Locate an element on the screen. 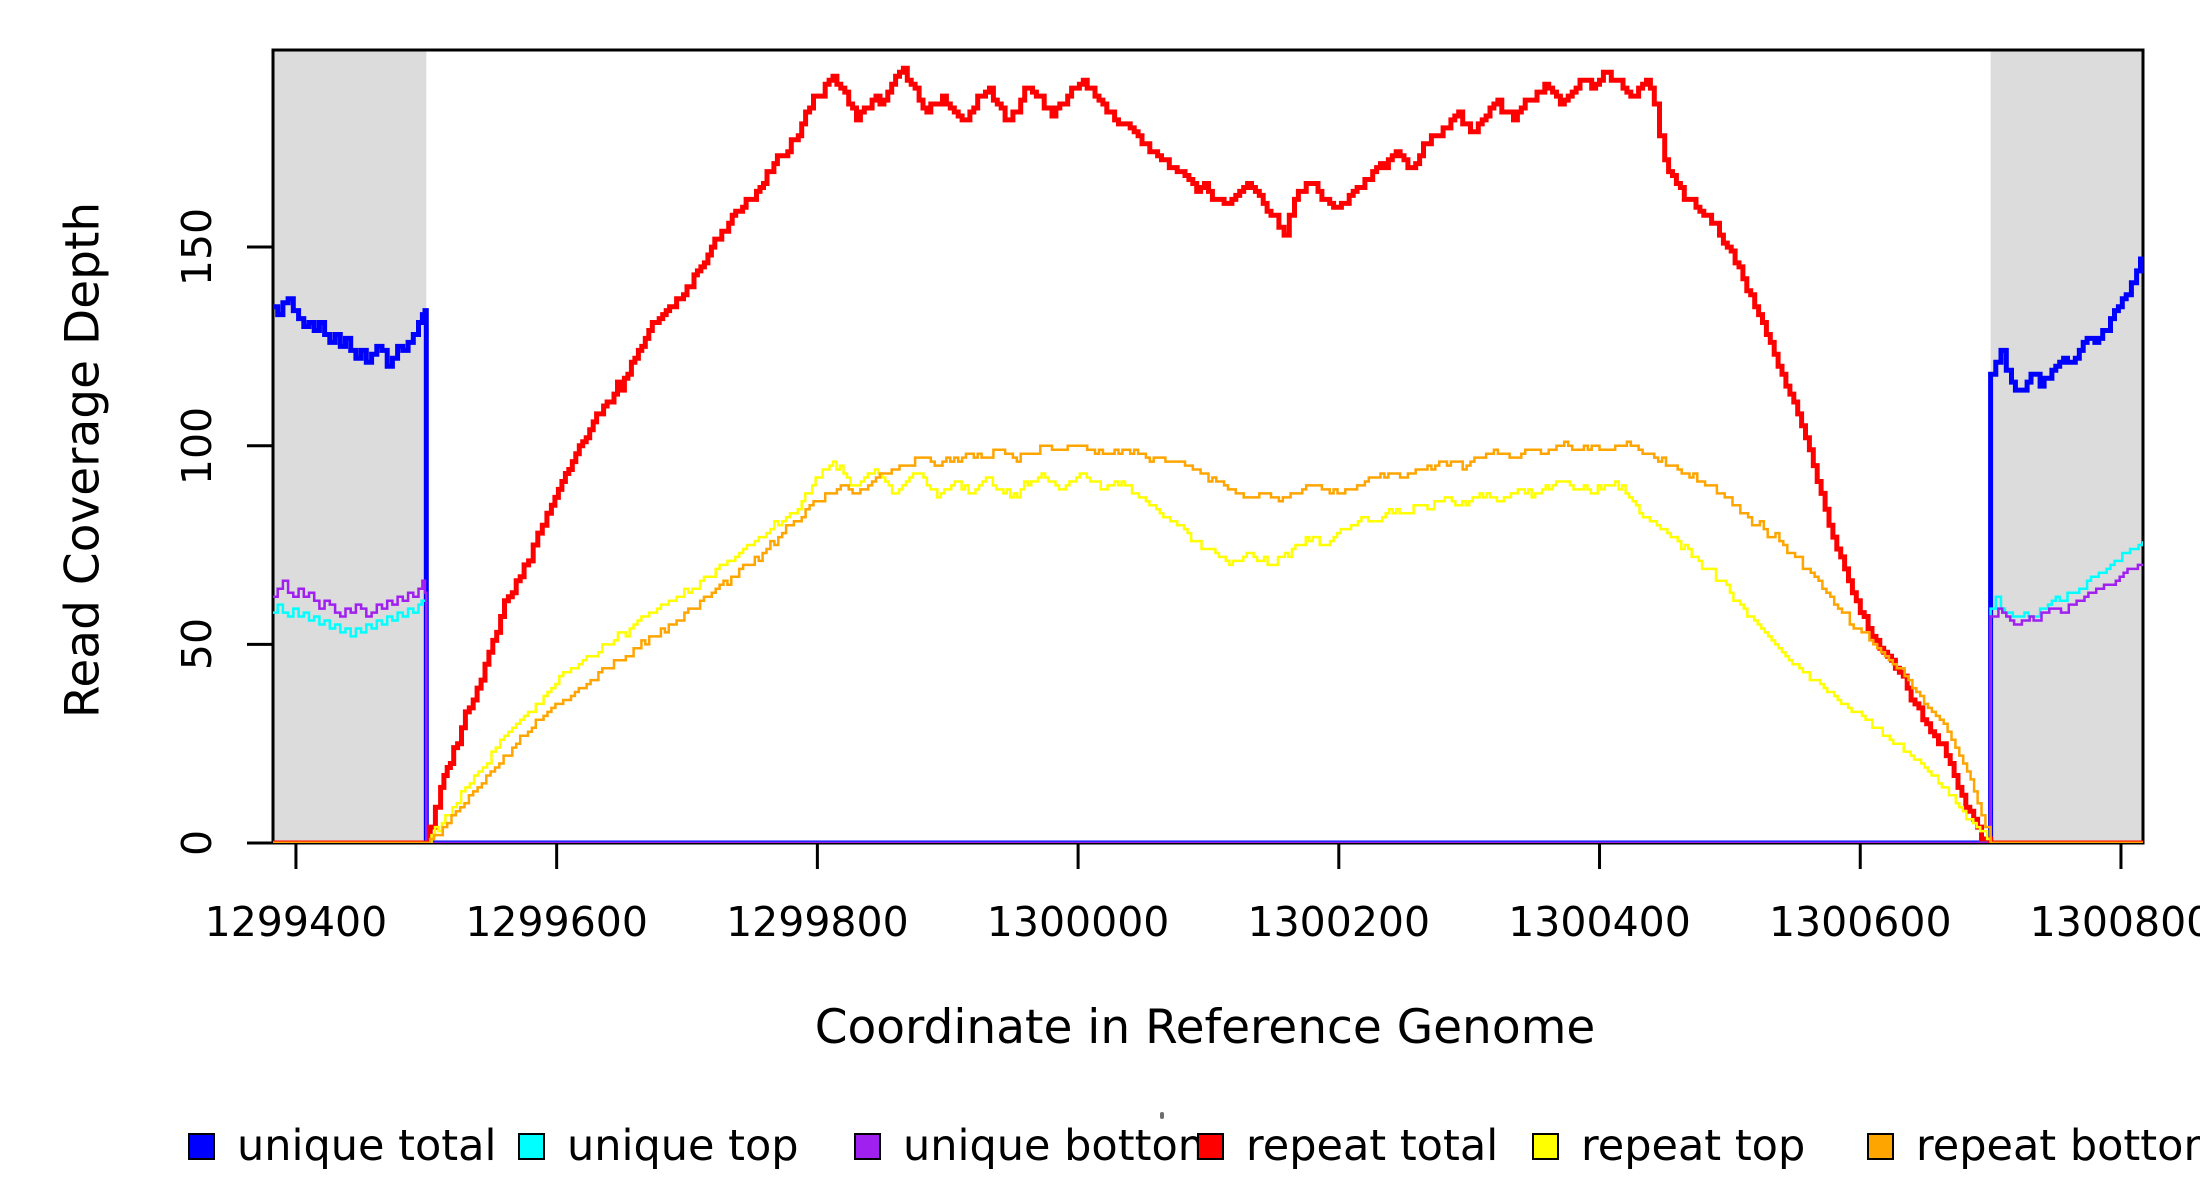 This screenshot has width=2200, height=1200. legend-item-unique-total: unique total is located at coordinates (342, 1146).